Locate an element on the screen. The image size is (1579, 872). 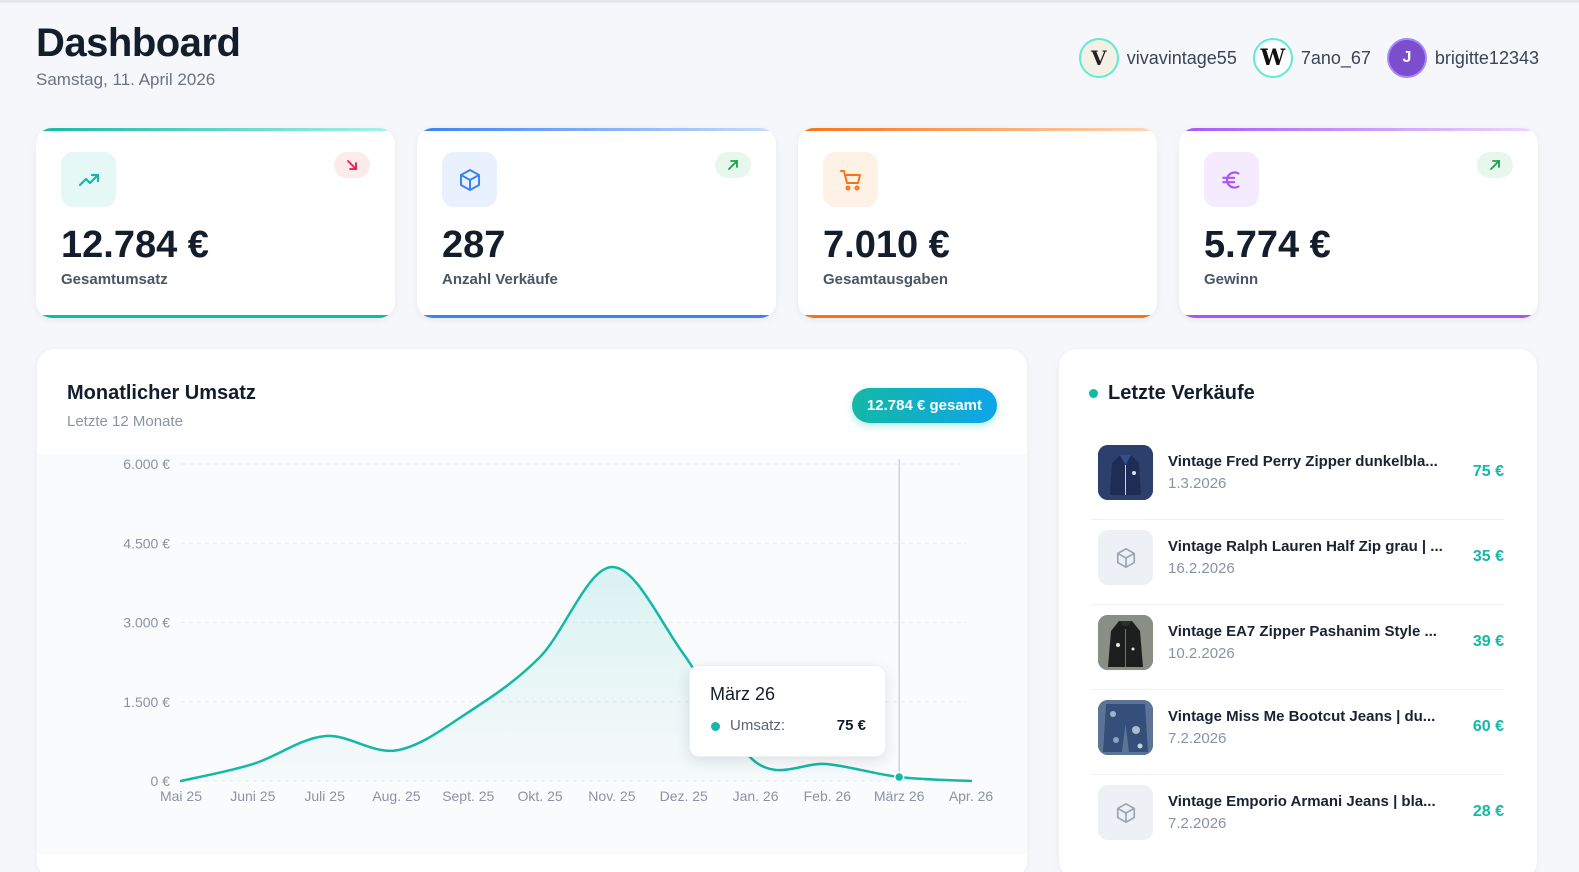
vintage-logo-icon: V is located at coordinates (1098, 58).